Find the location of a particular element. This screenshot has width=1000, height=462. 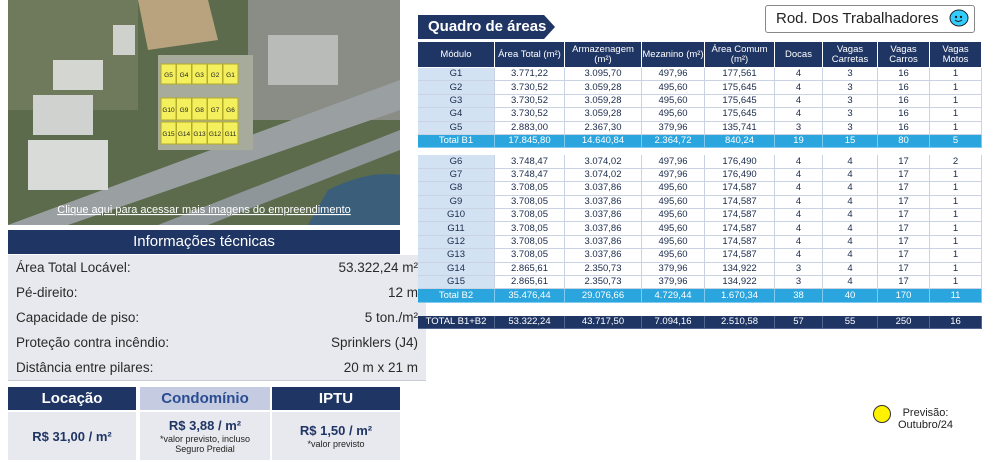

block-label: G6 is located at coordinates (230, 110).